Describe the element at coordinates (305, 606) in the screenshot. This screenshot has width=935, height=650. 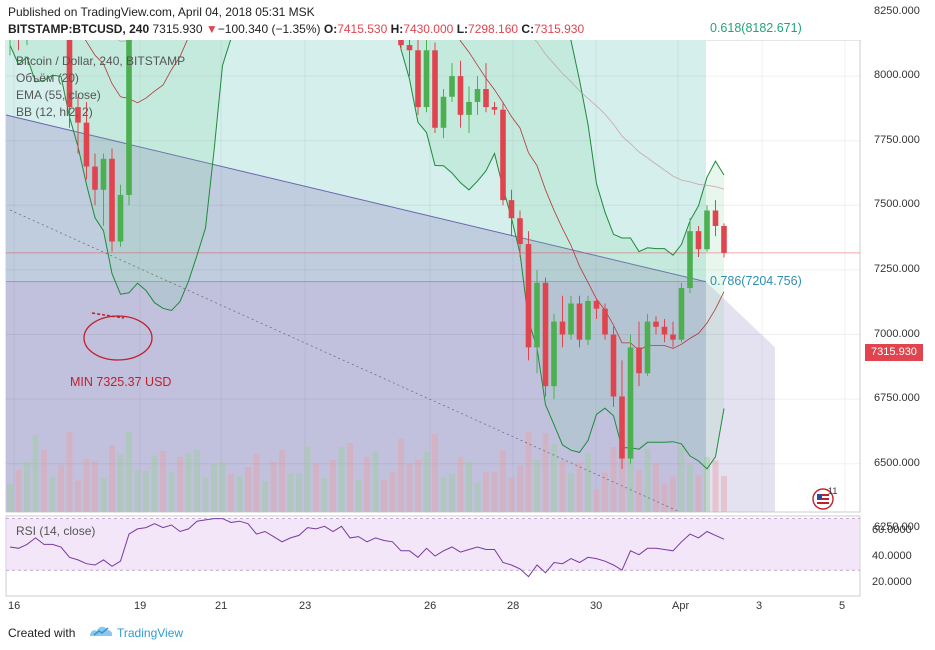
I see `time-tick: 23` at that location.